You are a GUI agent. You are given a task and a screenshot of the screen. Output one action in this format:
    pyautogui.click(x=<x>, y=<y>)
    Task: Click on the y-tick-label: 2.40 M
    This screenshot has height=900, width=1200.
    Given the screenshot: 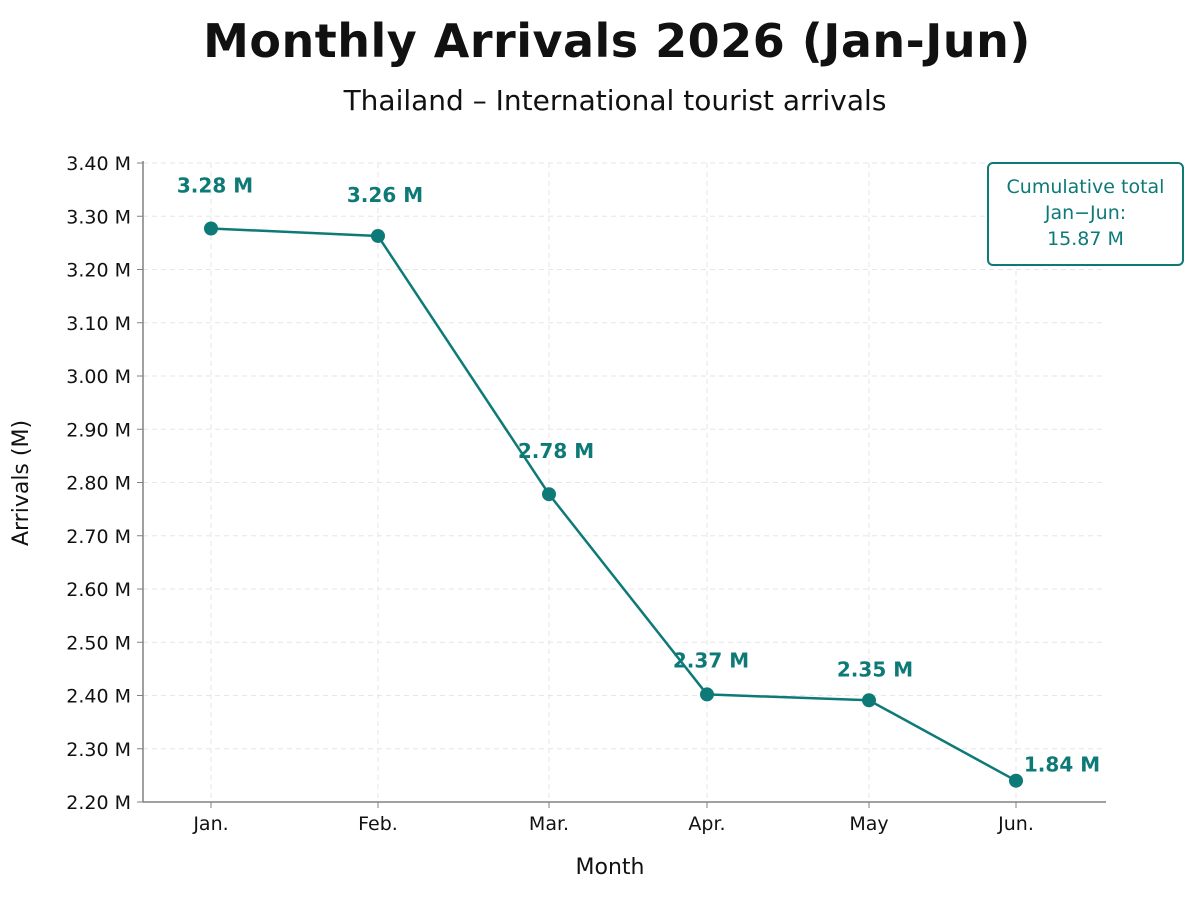 What is the action you would take?
    pyautogui.click(x=98, y=697)
    